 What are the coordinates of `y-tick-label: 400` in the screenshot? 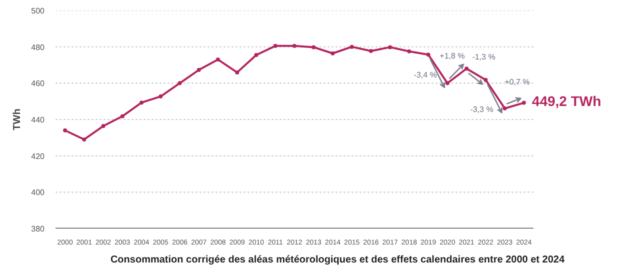 It's located at (38, 193).